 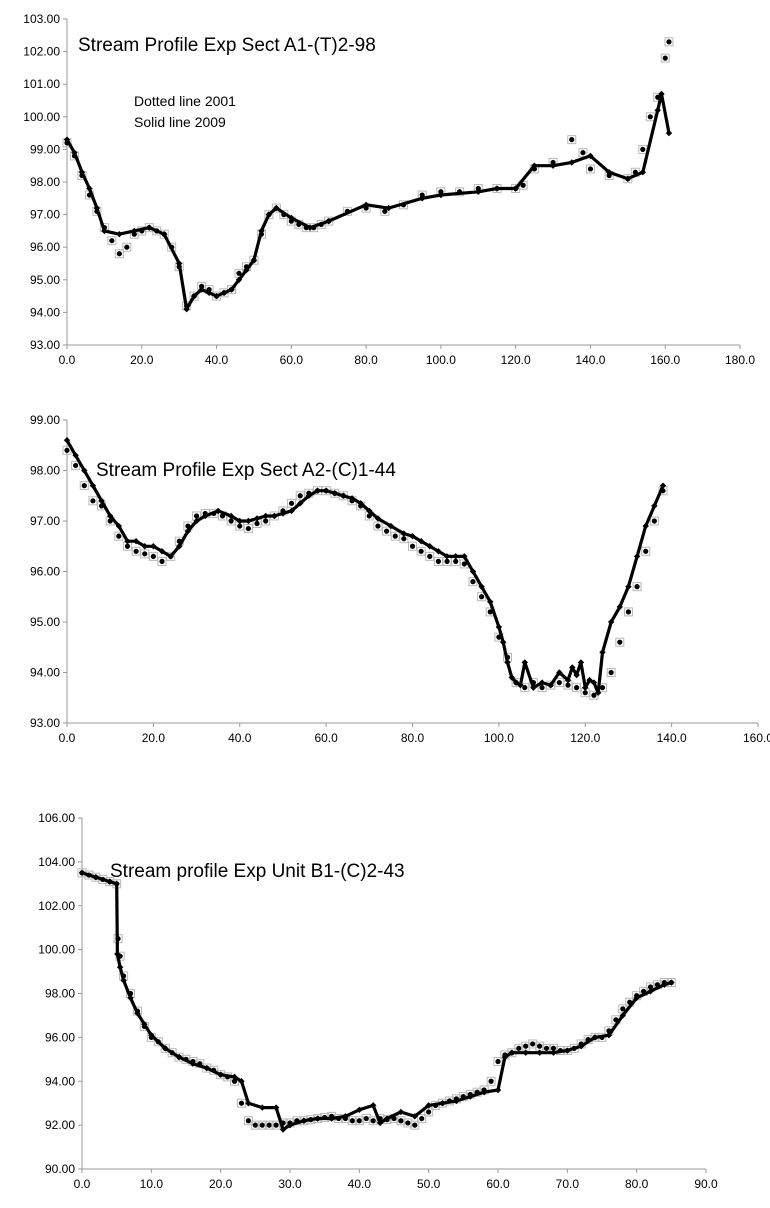 I want to click on chart-a1-title: Stream Profile Exp Sect A1-(T)2-98, so click(x=227, y=45).